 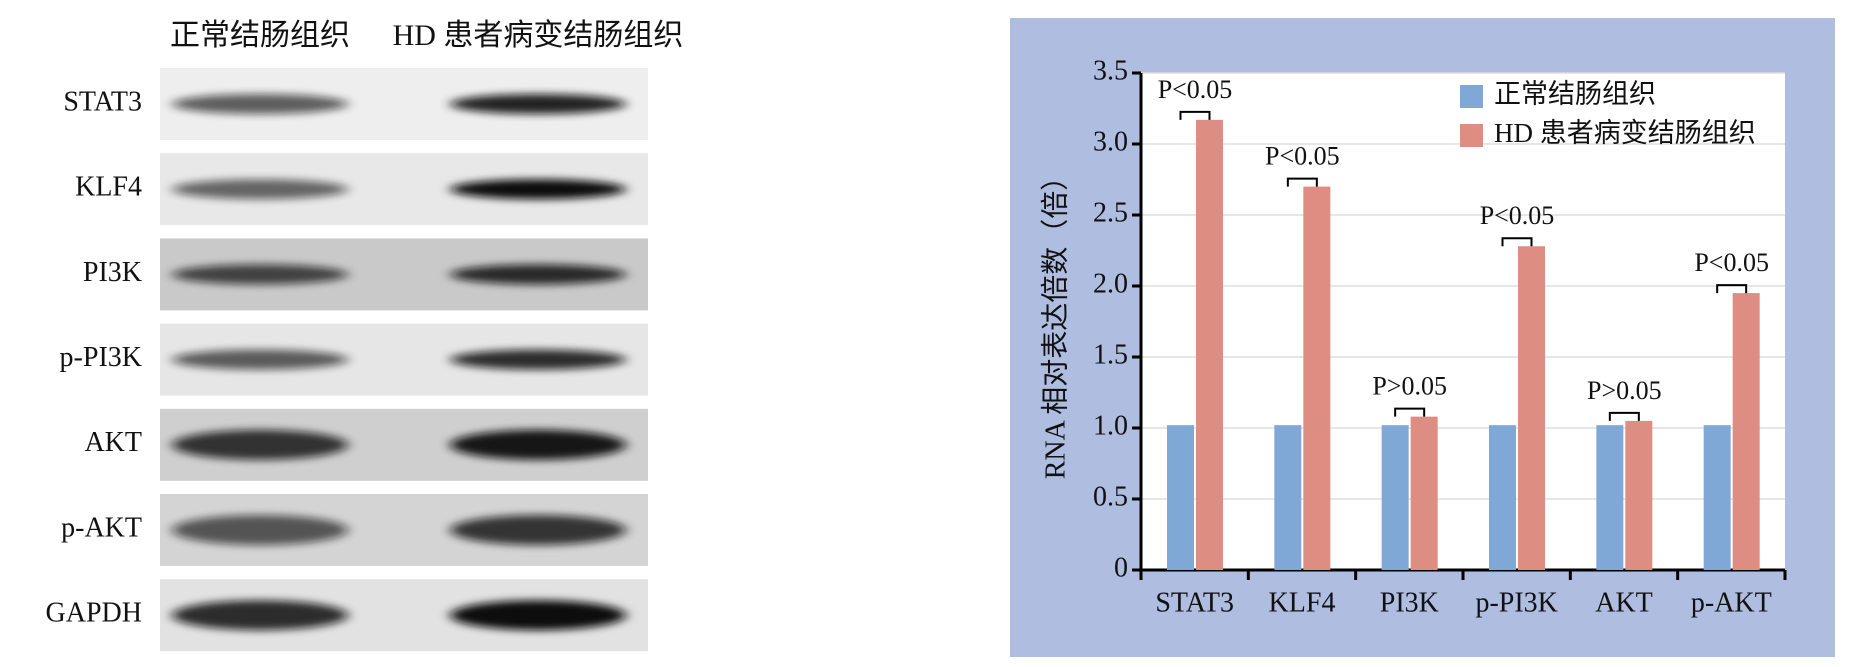 I want to click on x-tick-label: KLF4, so click(x=1302, y=602).